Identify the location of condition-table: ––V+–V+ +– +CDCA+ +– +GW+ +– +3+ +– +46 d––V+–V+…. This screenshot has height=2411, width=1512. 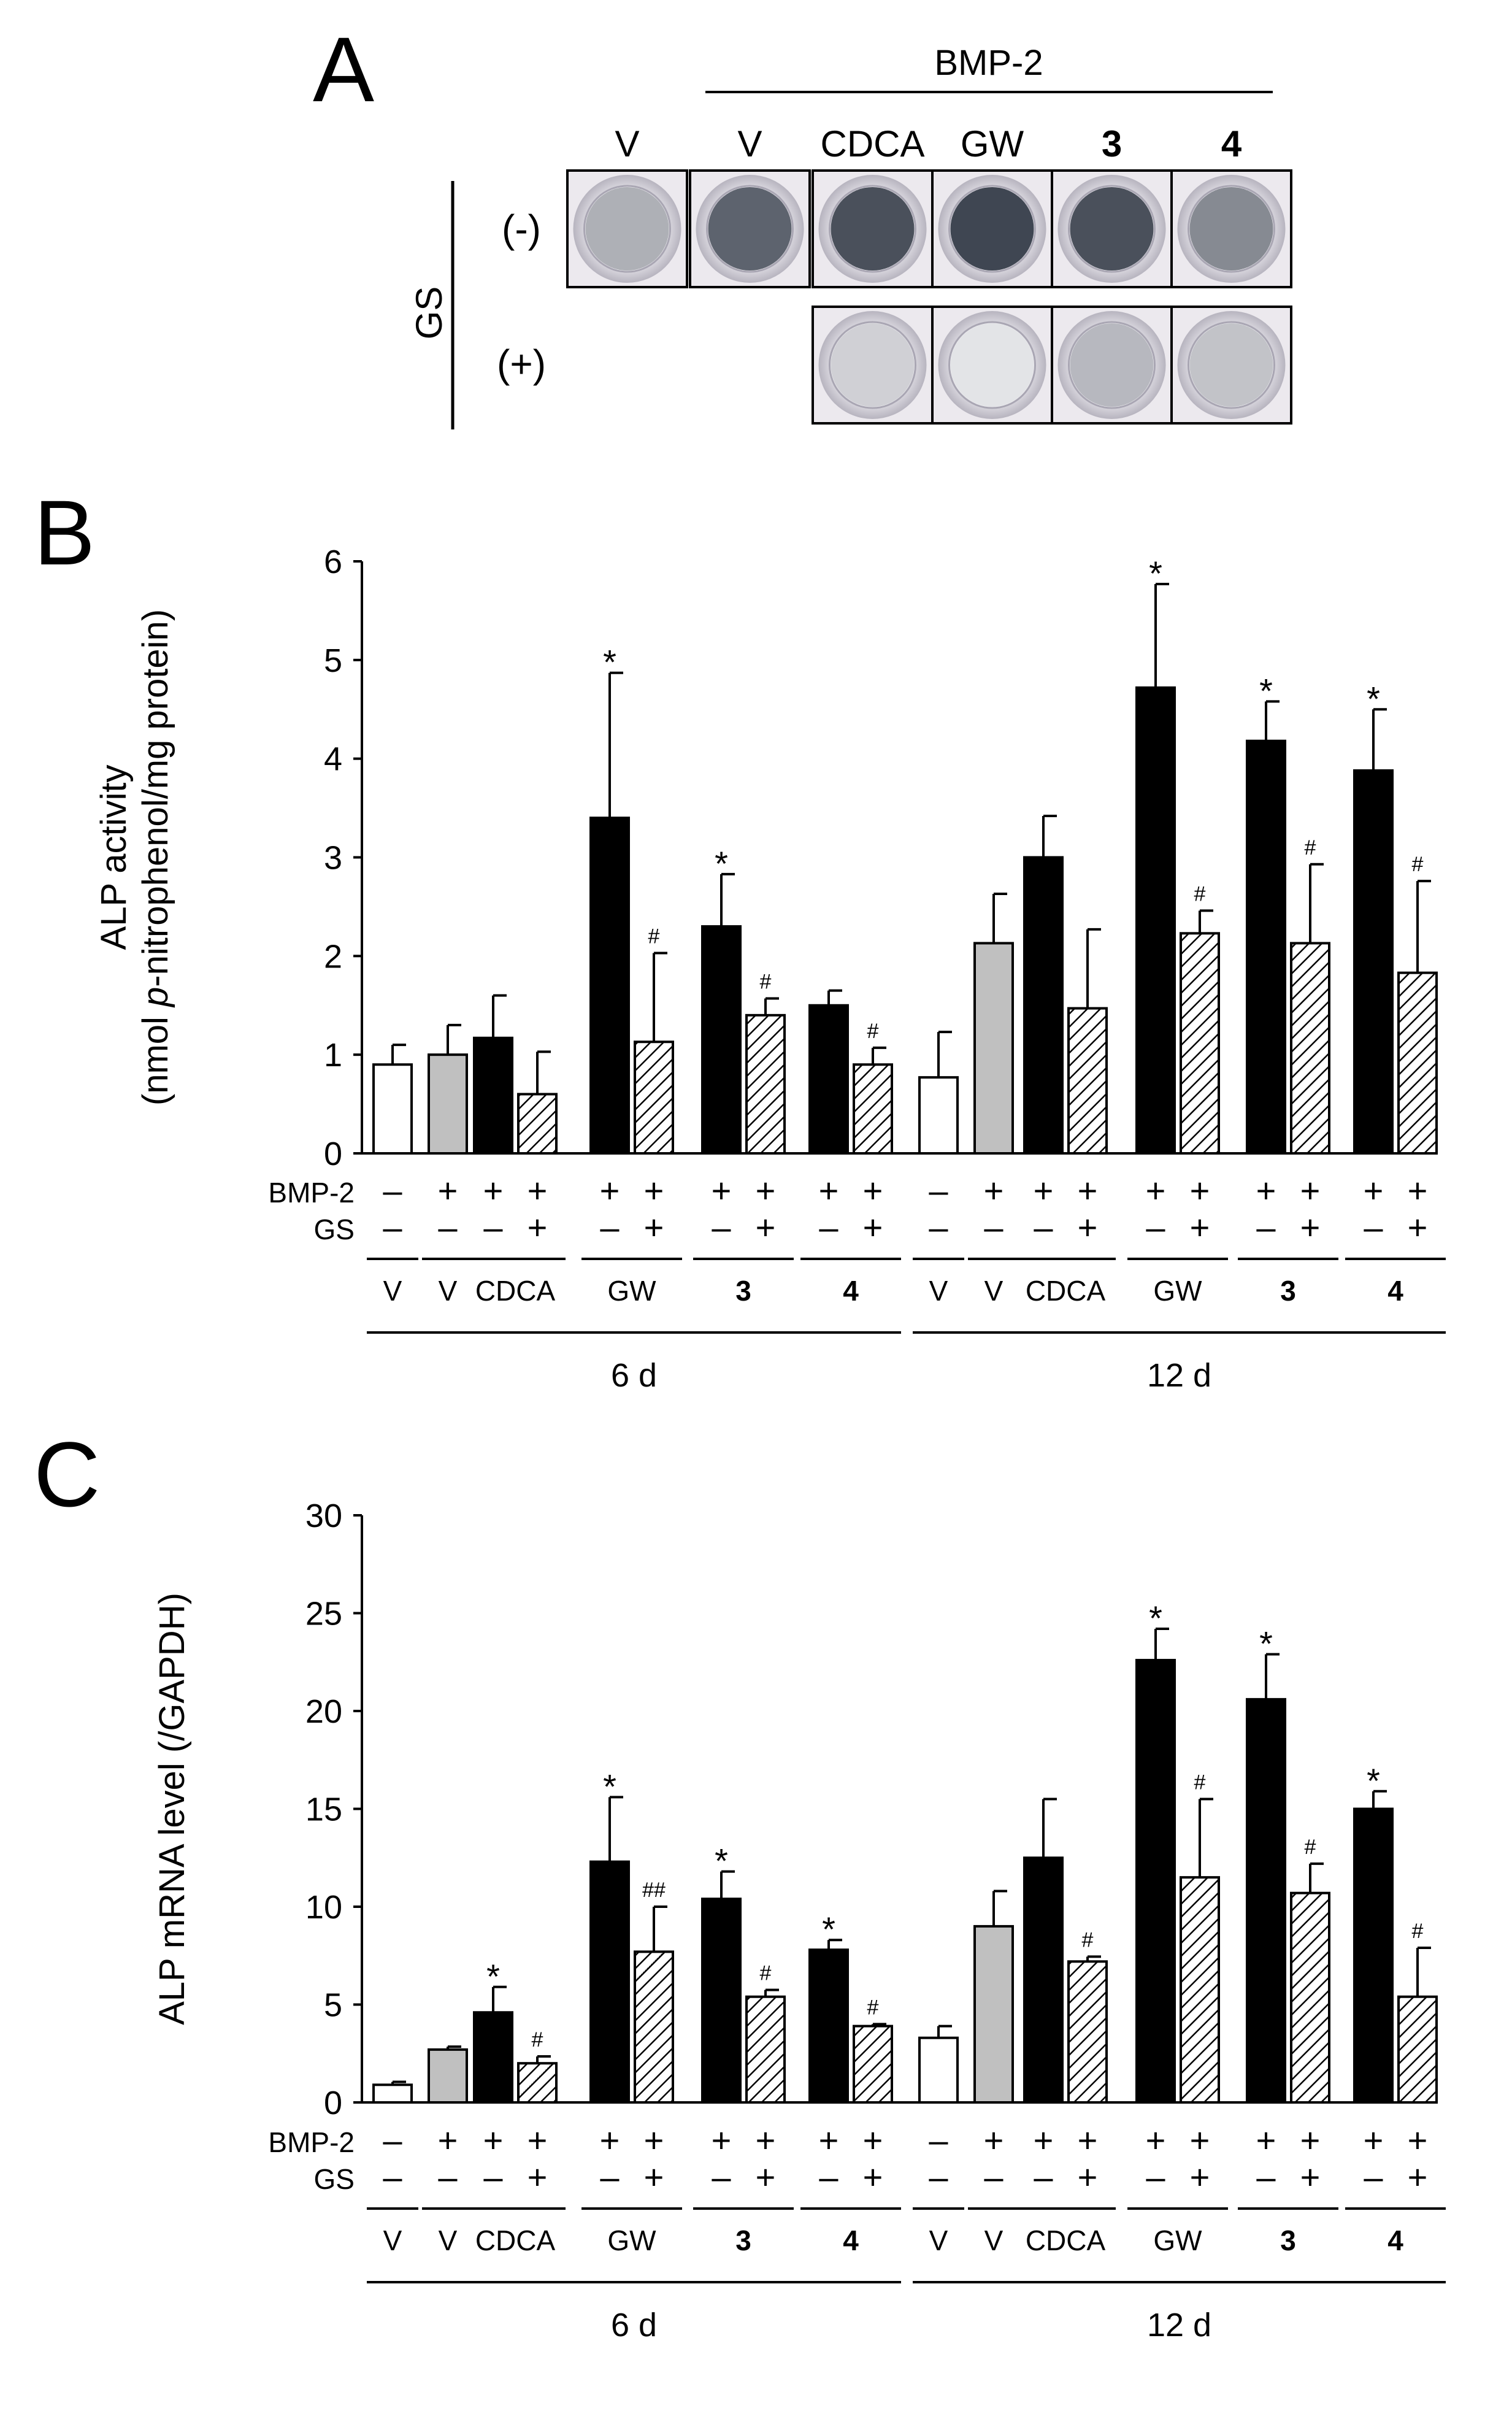
(906, 1282).